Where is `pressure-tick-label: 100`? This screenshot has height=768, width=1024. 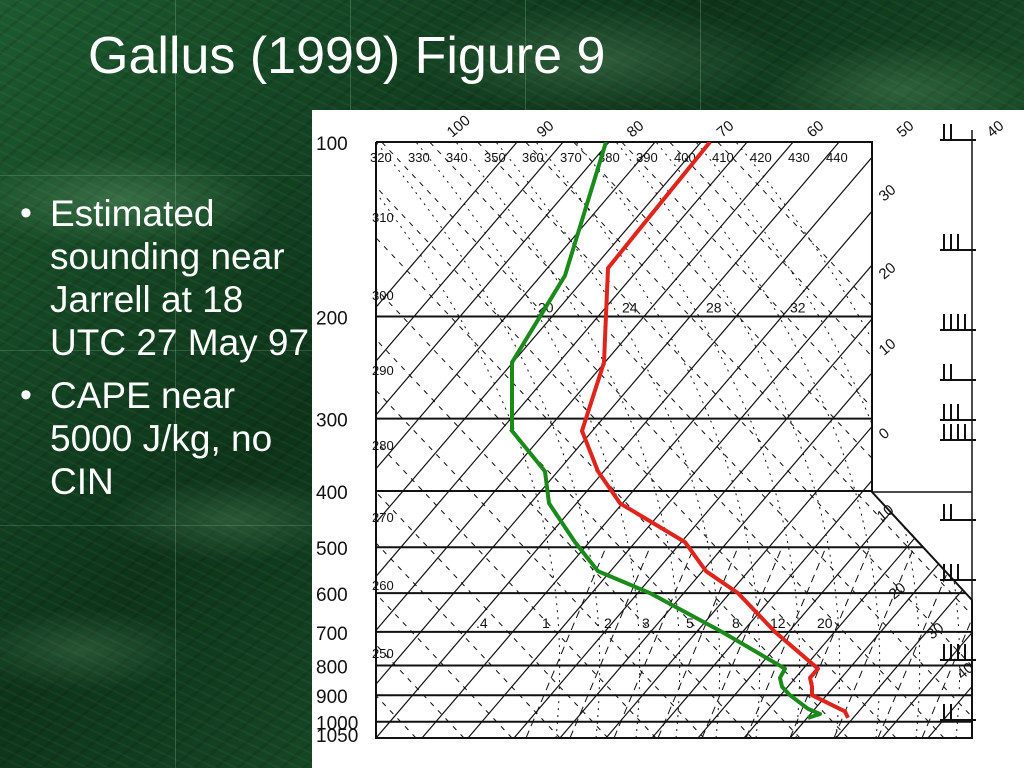 pressure-tick-label: 100 is located at coordinates (332, 144).